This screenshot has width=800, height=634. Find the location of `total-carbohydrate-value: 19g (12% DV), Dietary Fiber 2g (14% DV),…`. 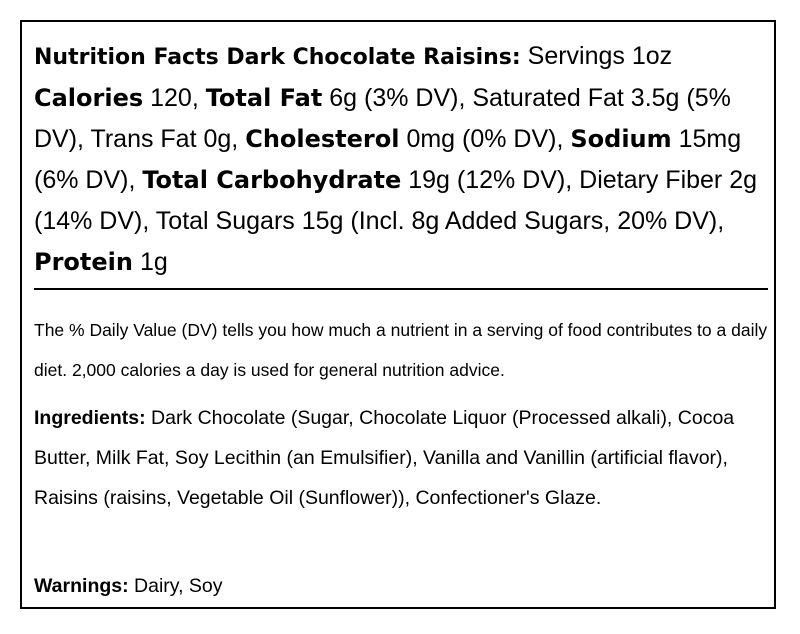

total-carbohydrate-value: 19g (12% DV), Dietary Fiber 2g (14% DV),… is located at coordinates (396, 200).